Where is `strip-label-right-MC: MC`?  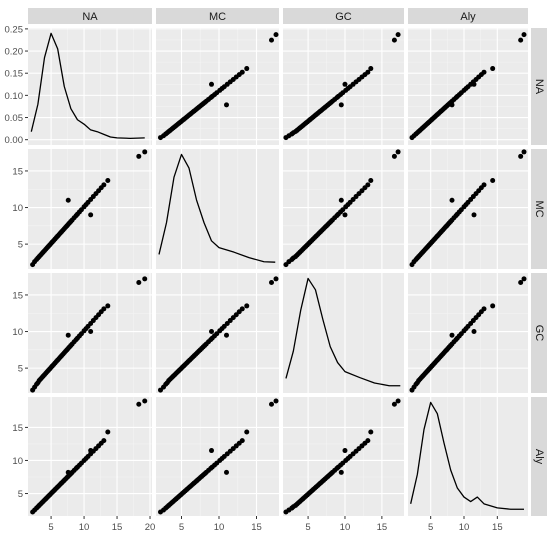
strip-label-right-MC: MC is located at coordinates (539, 208).